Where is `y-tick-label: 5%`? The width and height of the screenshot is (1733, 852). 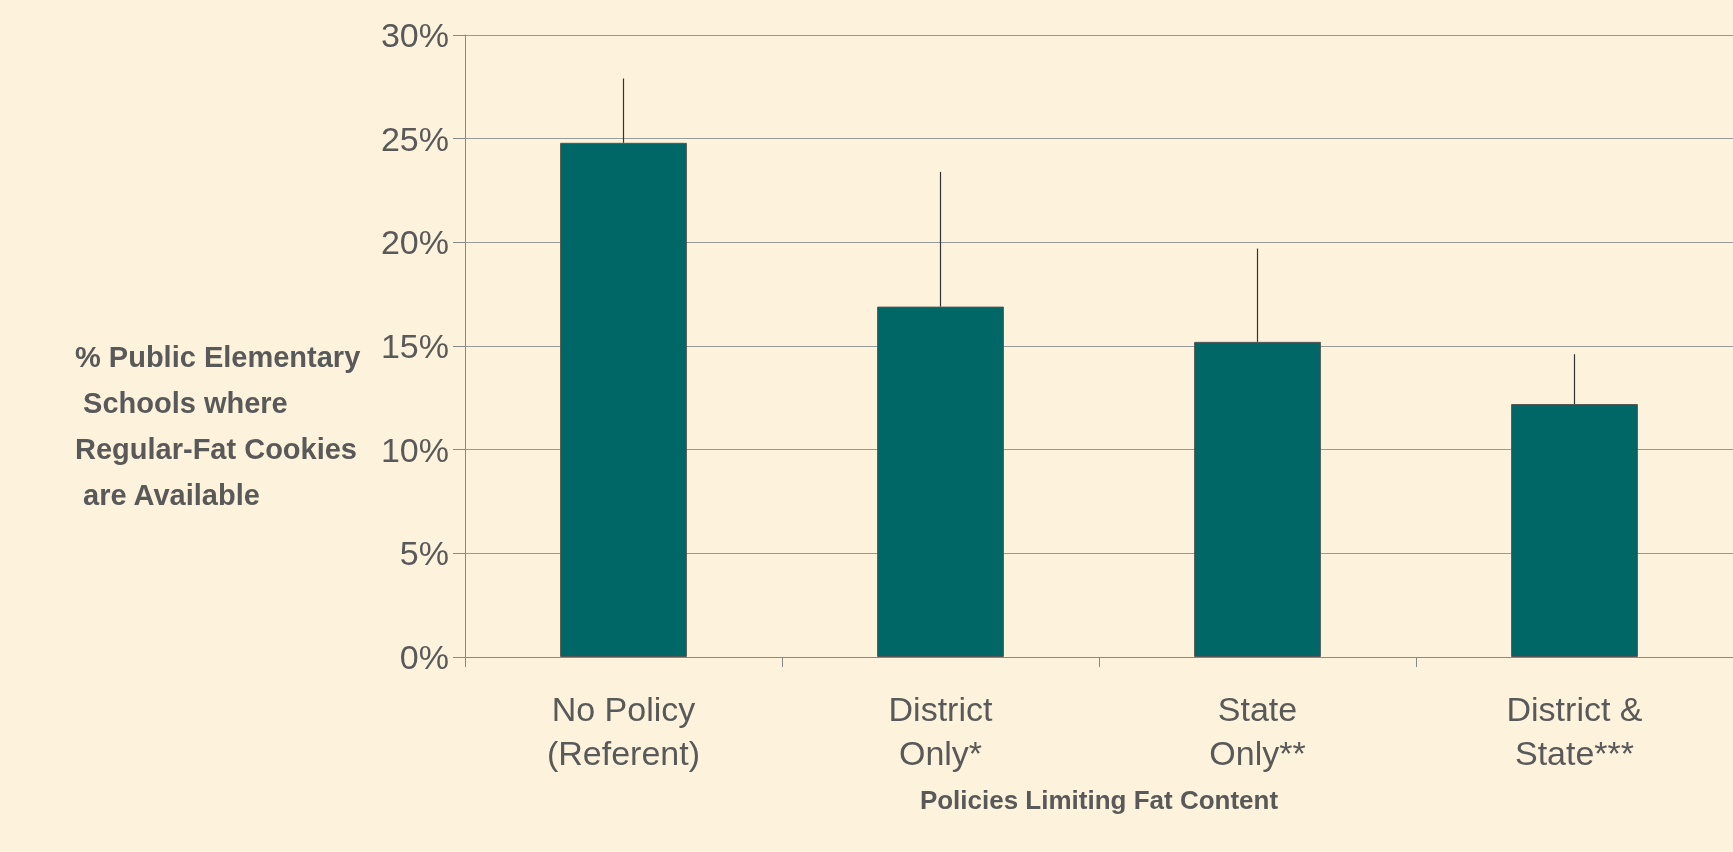 y-tick-label: 5% is located at coordinates (424, 553).